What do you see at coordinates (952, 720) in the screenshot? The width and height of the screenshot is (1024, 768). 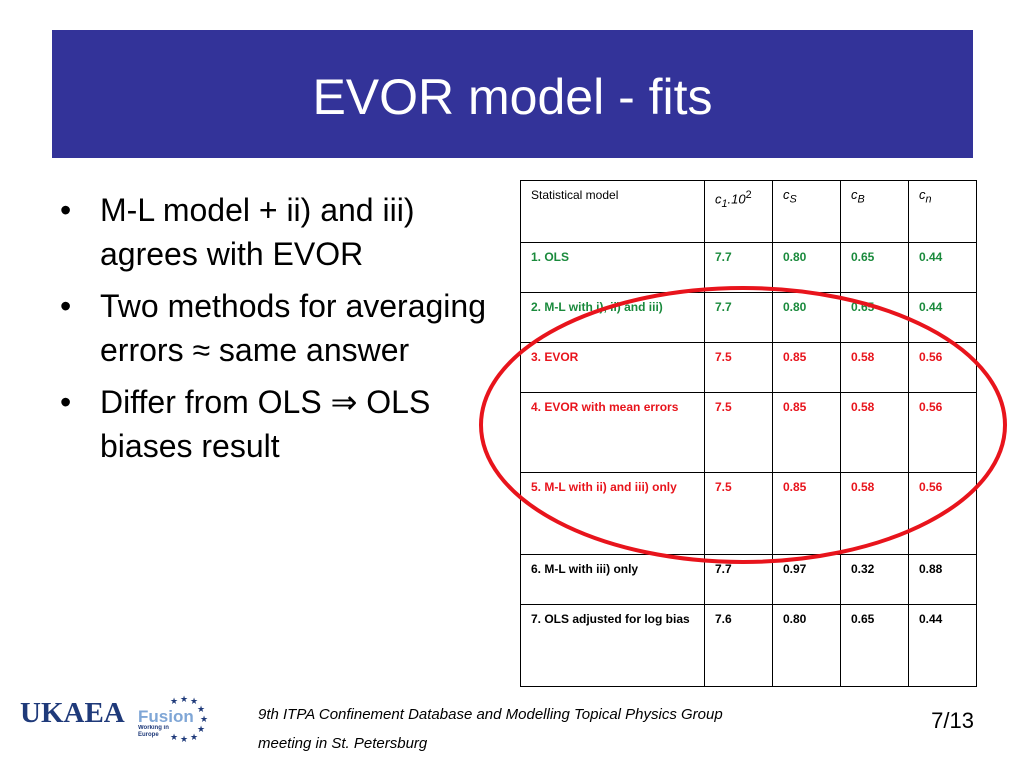 I see `page-number: 7/13` at bounding box center [952, 720].